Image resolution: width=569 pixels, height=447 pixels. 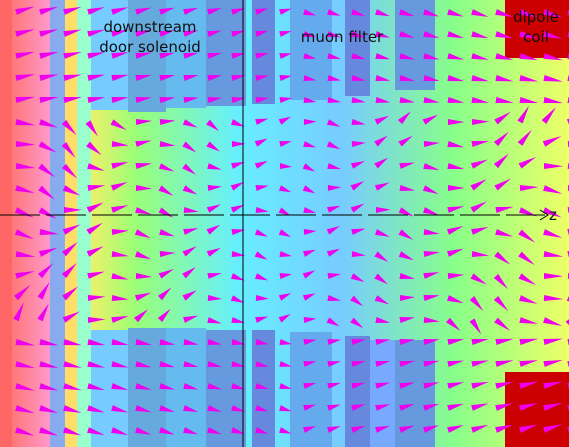 I want to click on filter-label: muon filter, so click(x=342, y=37).